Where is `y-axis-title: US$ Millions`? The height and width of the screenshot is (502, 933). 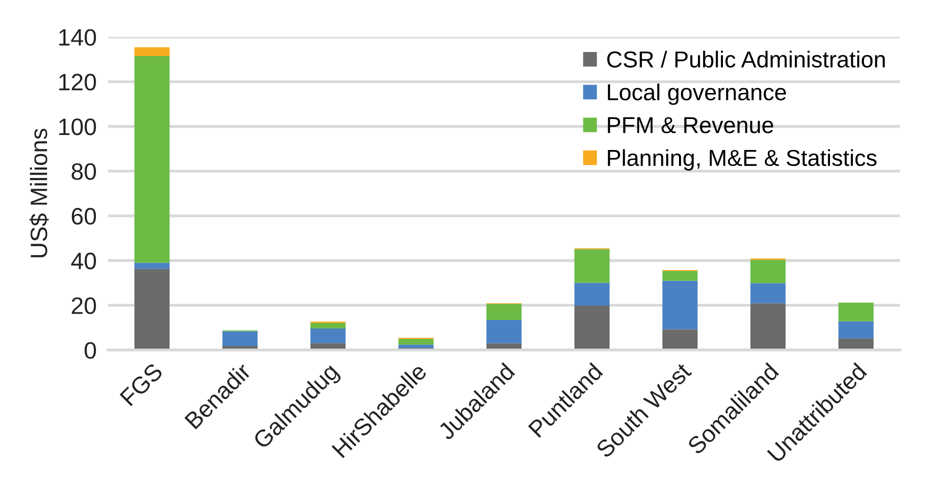
y-axis-title: US$ Millions is located at coordinates (39, 193).